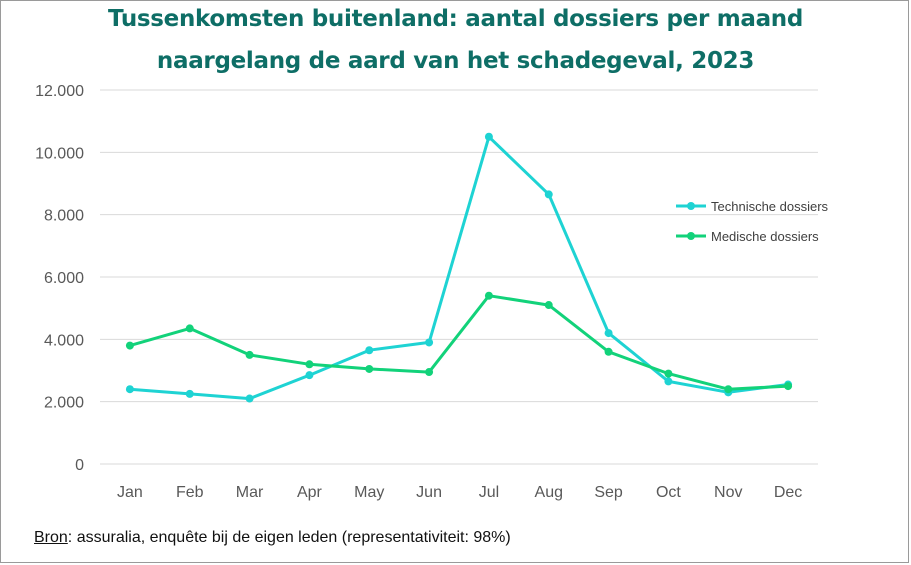 This screenshot has width=911, height=565. What do you see at coordinates (369, 492) in the screenshot?
I see `x-tick-label: May` at bounding box center [369, 492].